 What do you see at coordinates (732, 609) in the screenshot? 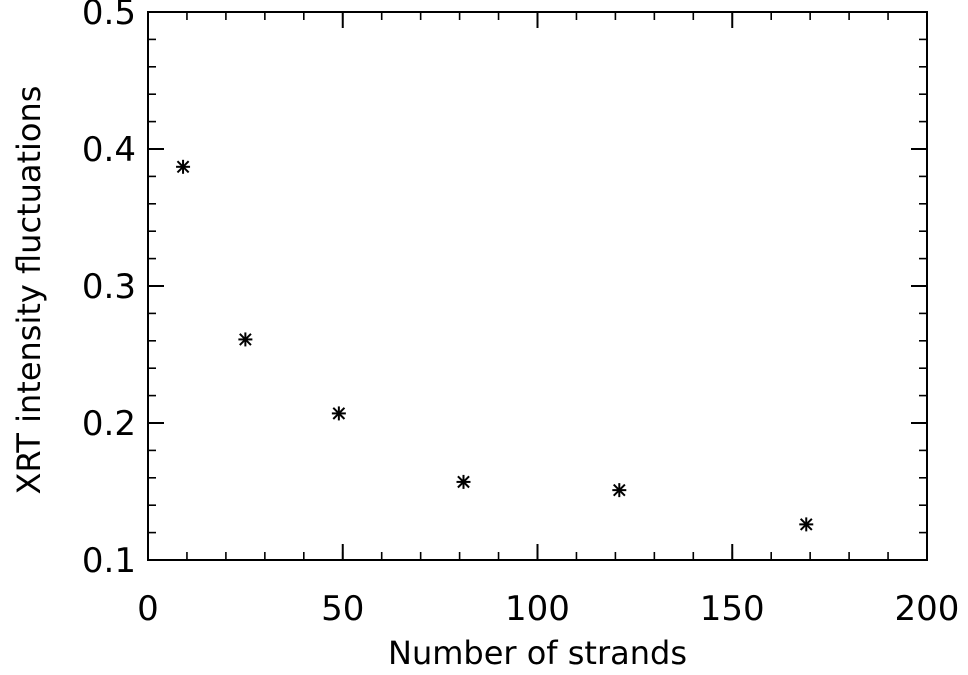
I see `x-tick-label: 150` at bounding box center [732, 609].